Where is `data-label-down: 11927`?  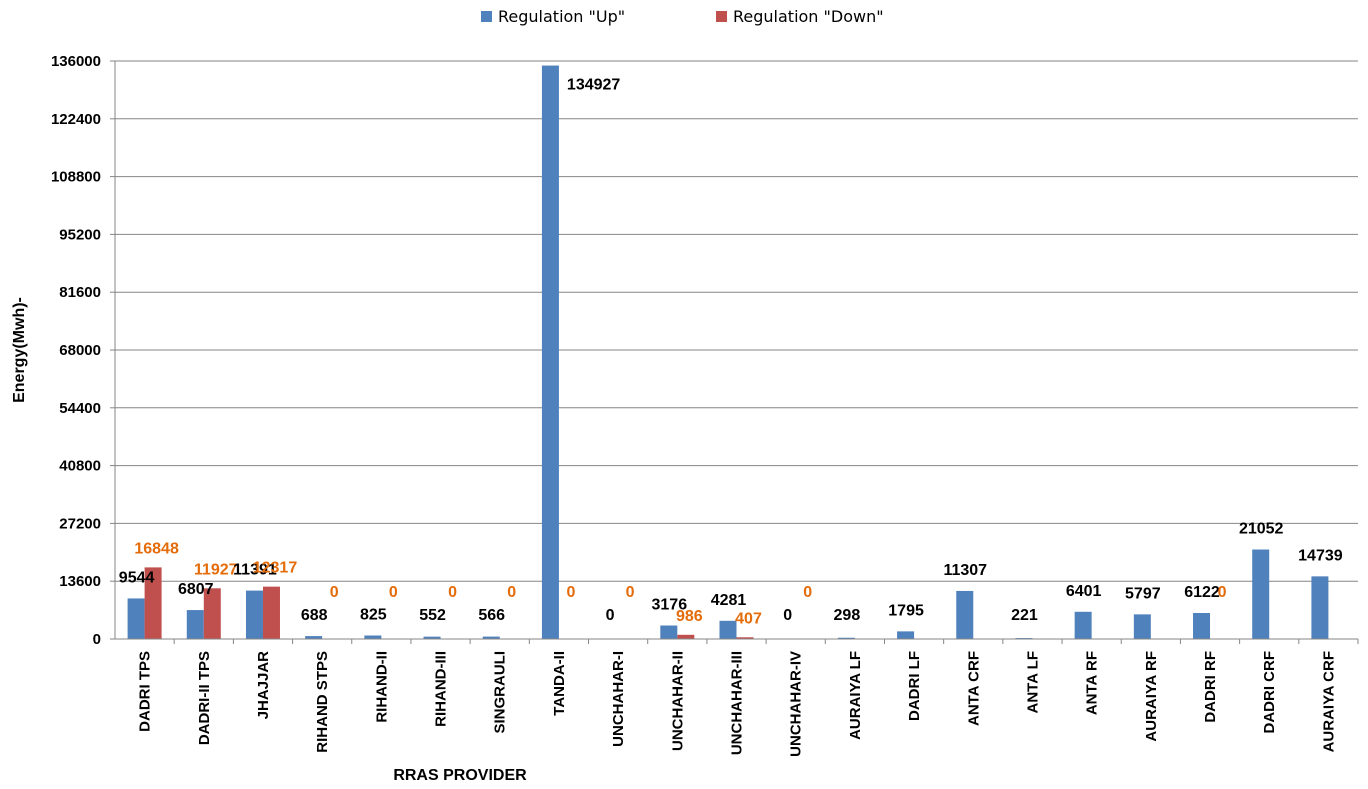
data-label-down: 11927 is located at coordinates (216, 569).